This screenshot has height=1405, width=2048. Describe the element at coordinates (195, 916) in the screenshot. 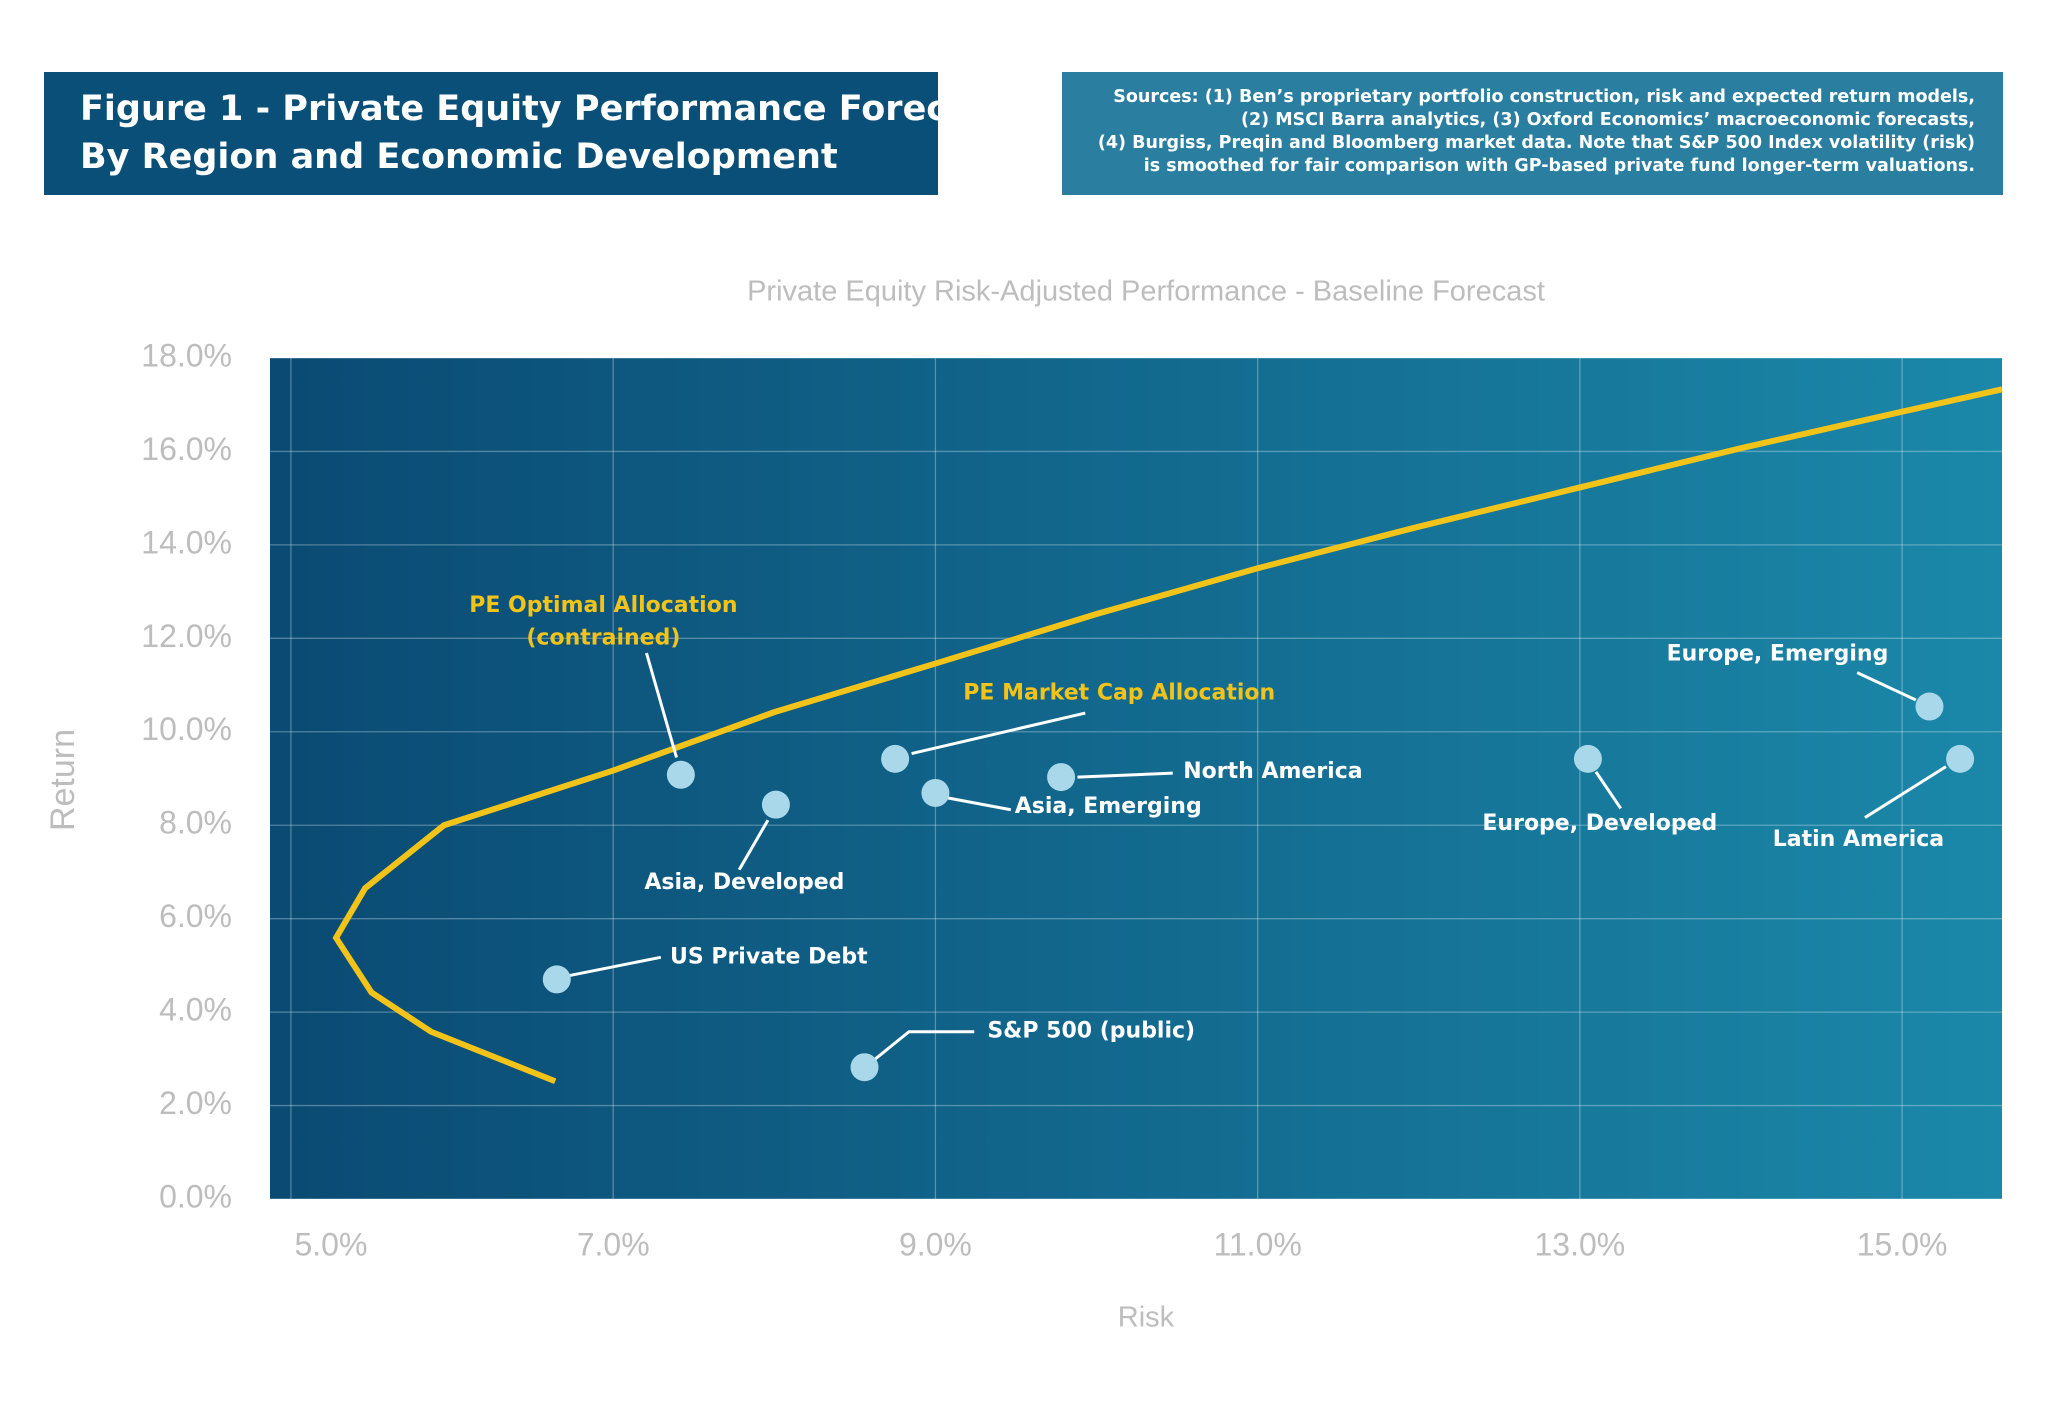

I see `y-tick-label: 6.0%` at that location.